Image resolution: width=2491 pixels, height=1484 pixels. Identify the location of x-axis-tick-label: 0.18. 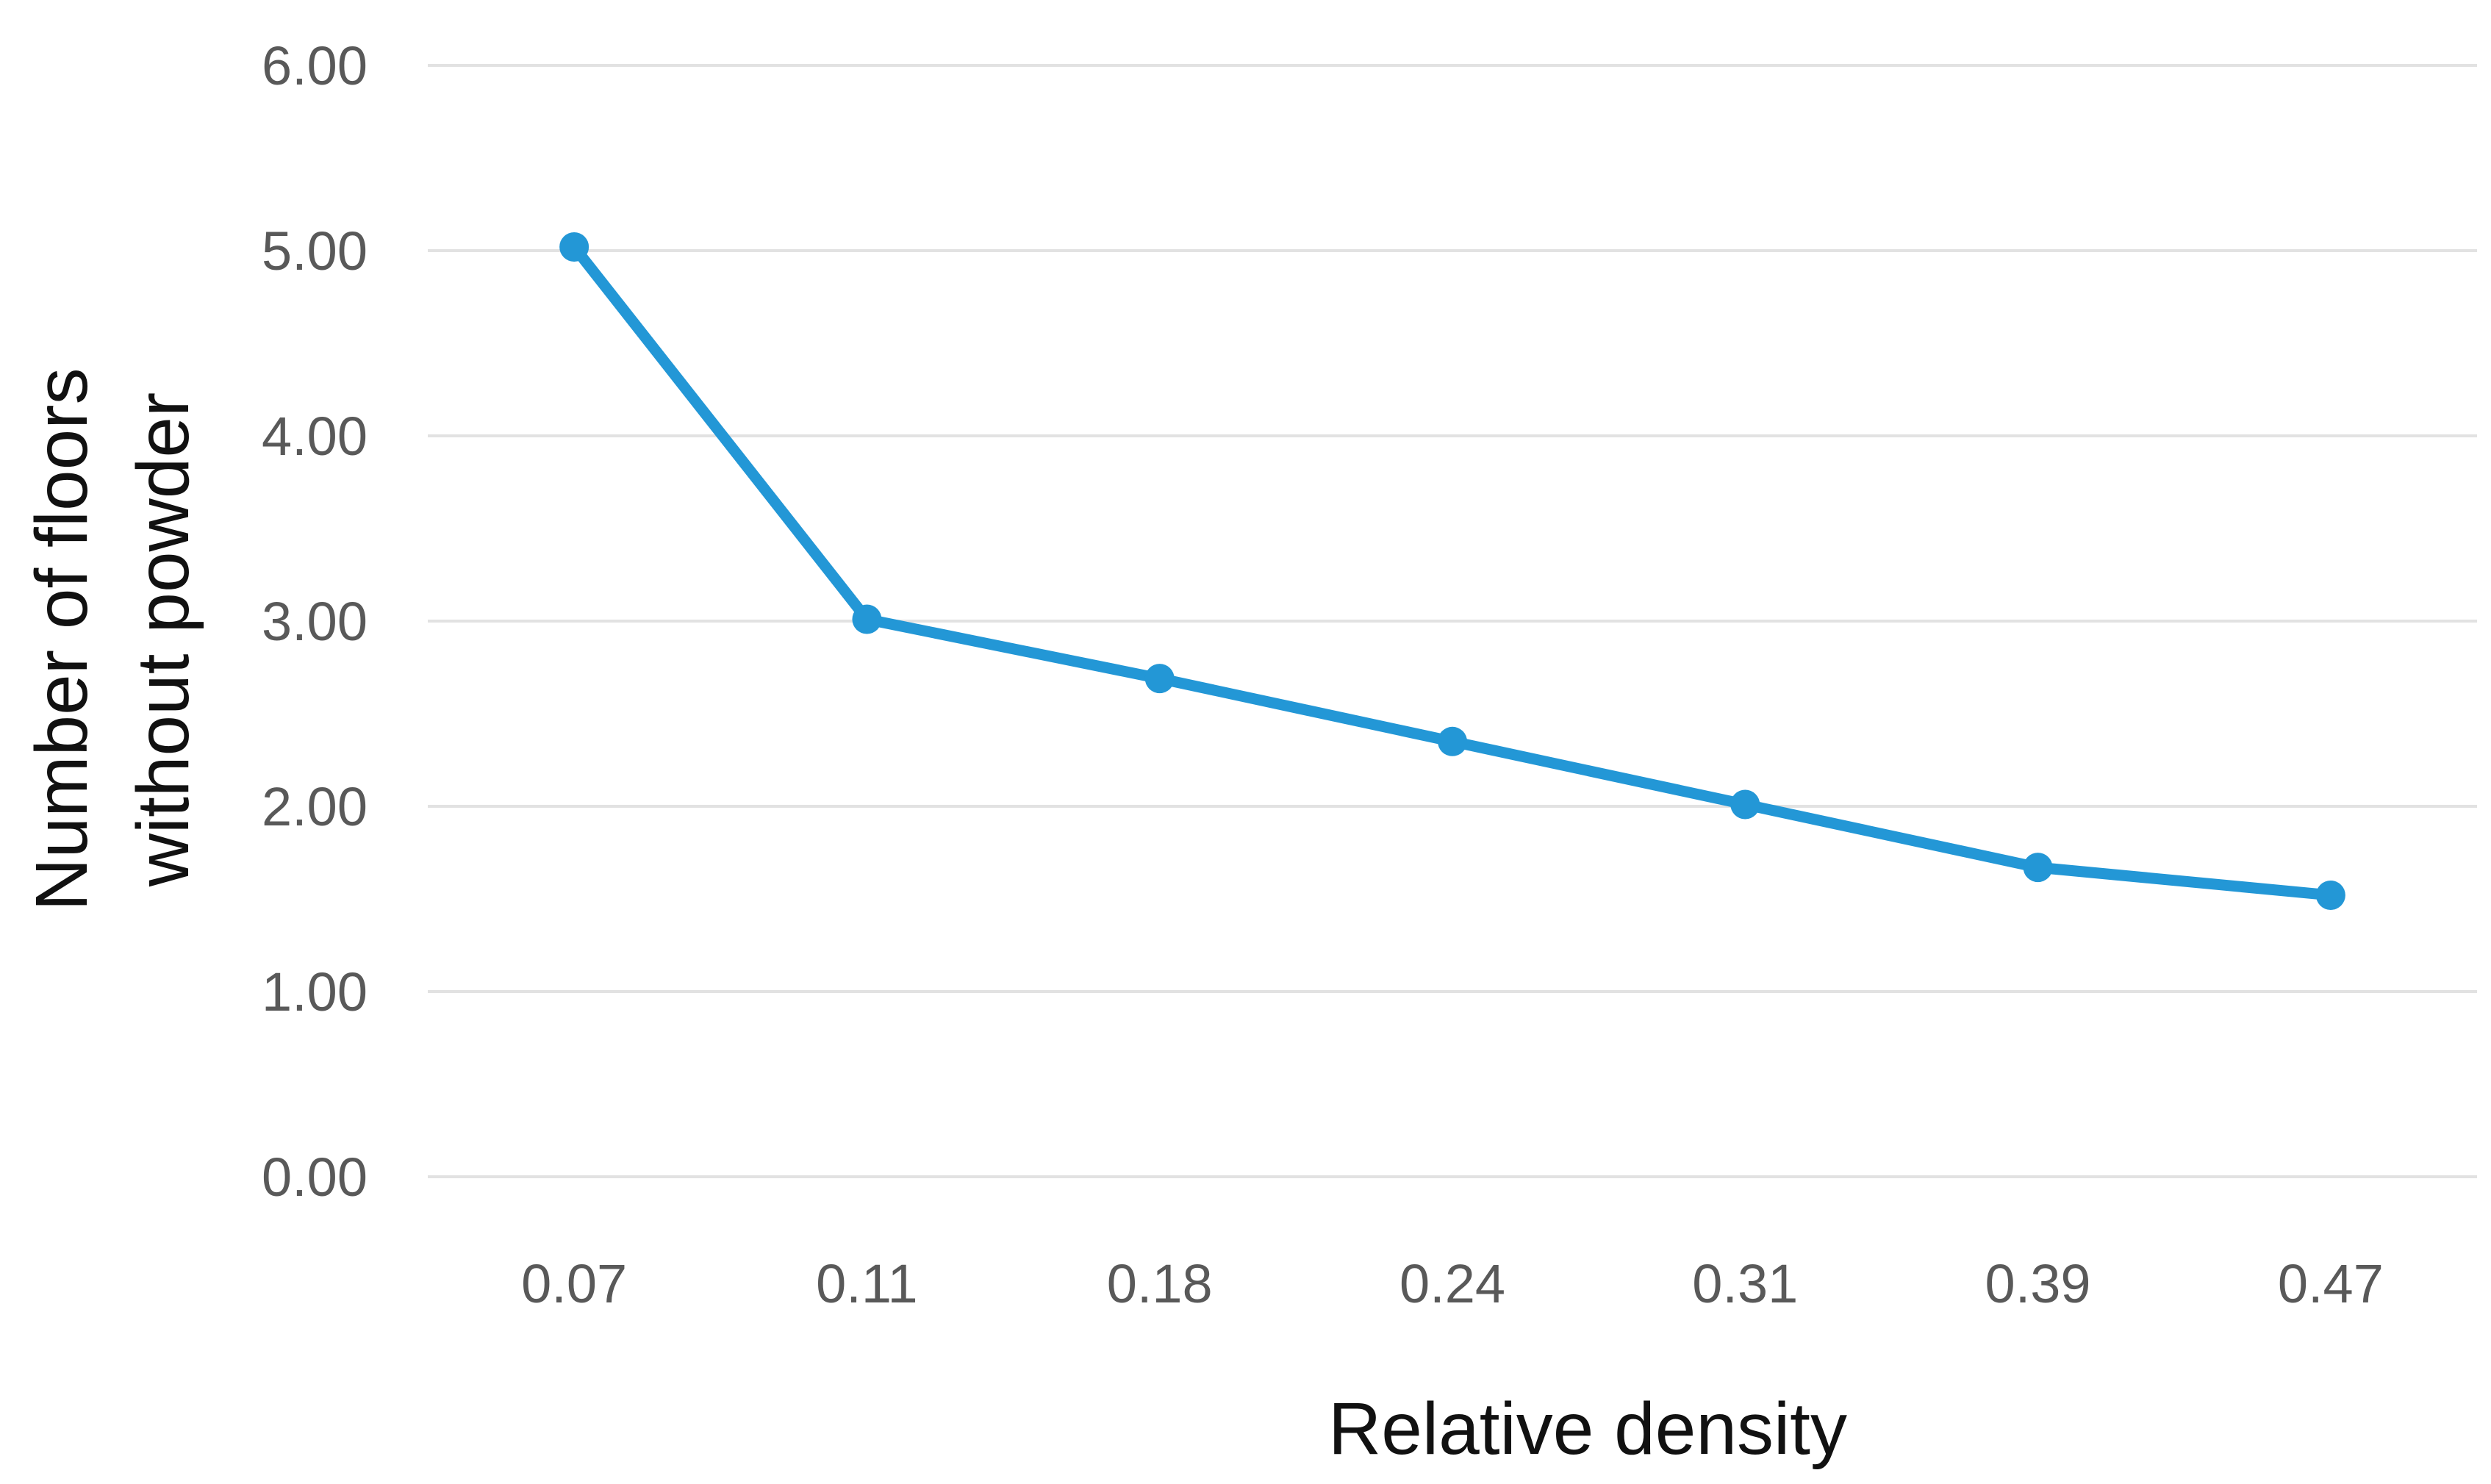
(1160, 1284).